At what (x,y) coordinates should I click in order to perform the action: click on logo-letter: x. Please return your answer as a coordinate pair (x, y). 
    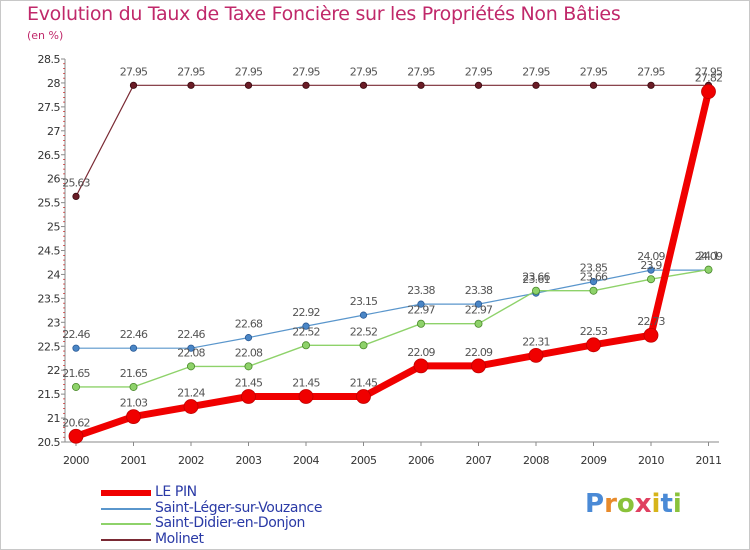
    Looking at the image, I should click on (643, 504).